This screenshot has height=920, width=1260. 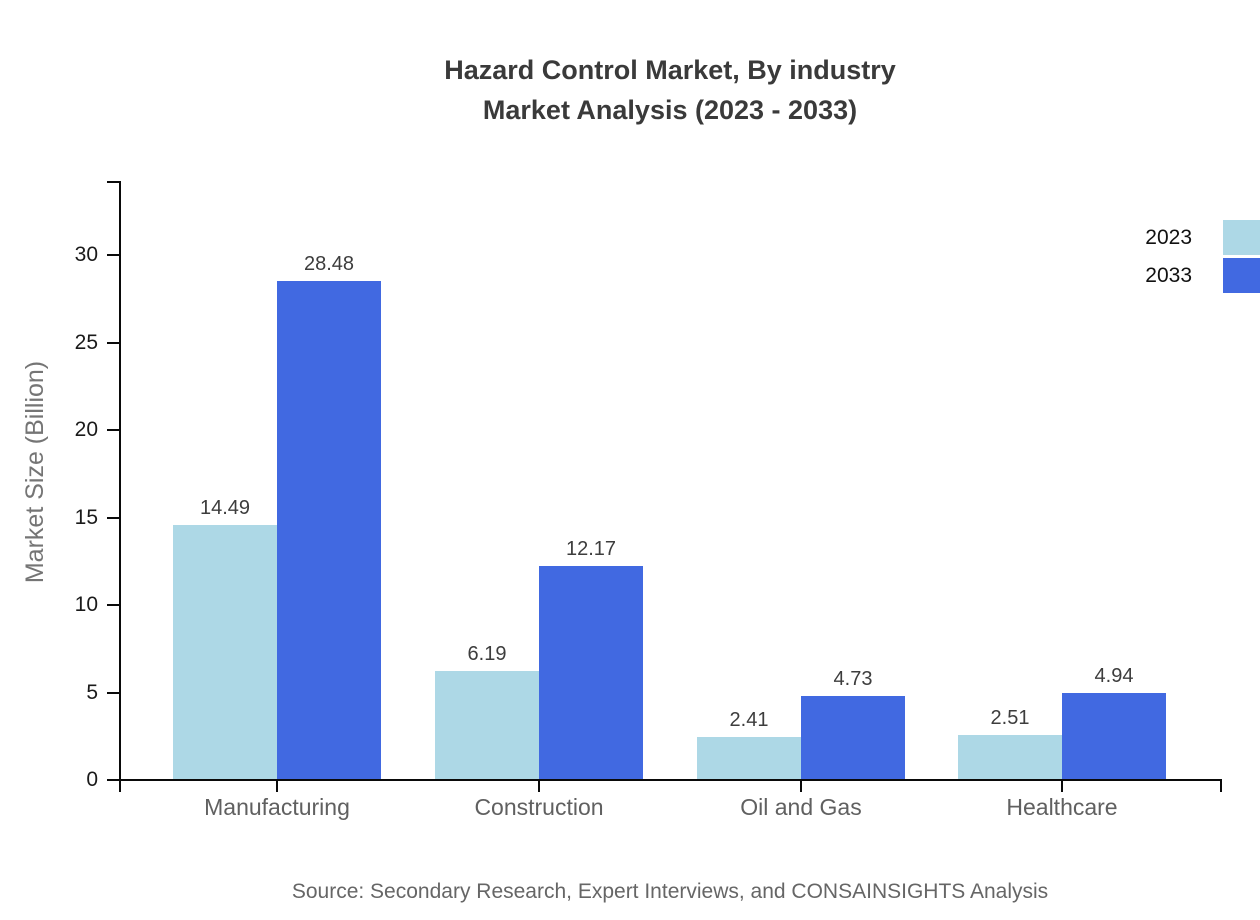 I want to click on y-tick-label: 25, so click(x=86, y=342).